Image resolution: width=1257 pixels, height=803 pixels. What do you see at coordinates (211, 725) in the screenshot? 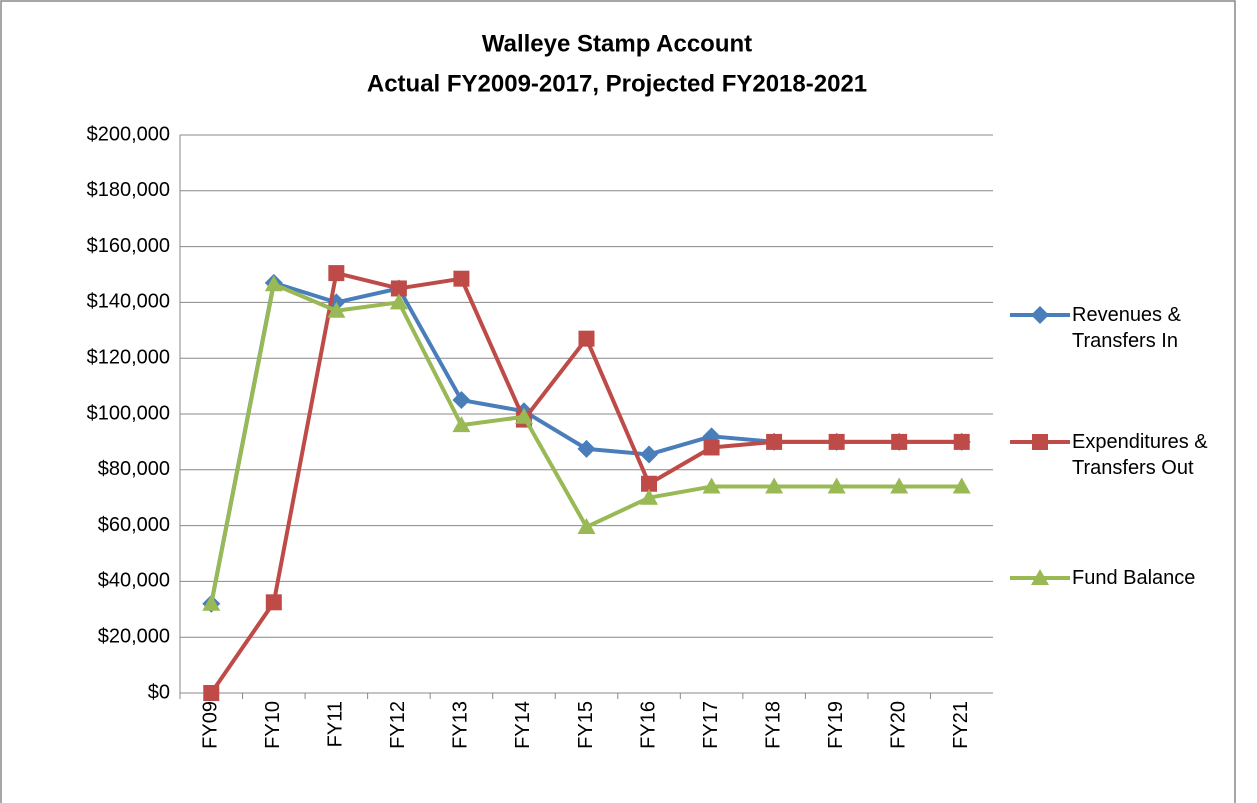
I see `x-tick-label: FY09` at bounding box center [211, 725].